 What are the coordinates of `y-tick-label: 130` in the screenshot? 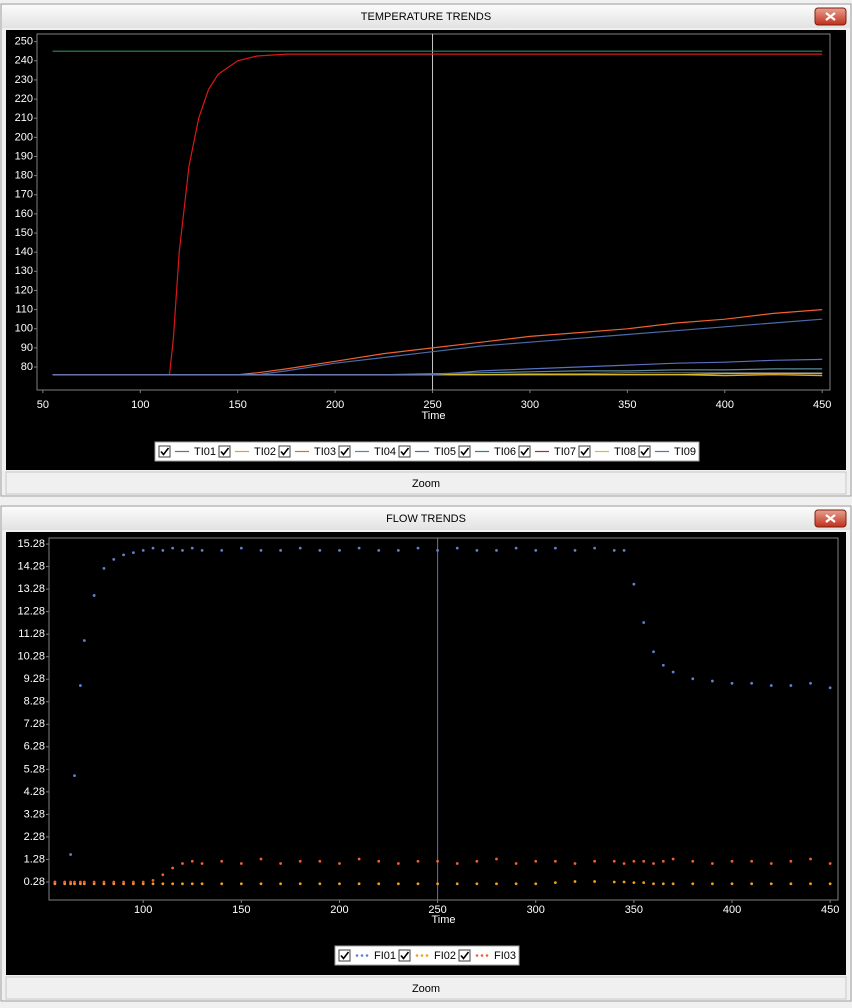 It's located at (24, 271).